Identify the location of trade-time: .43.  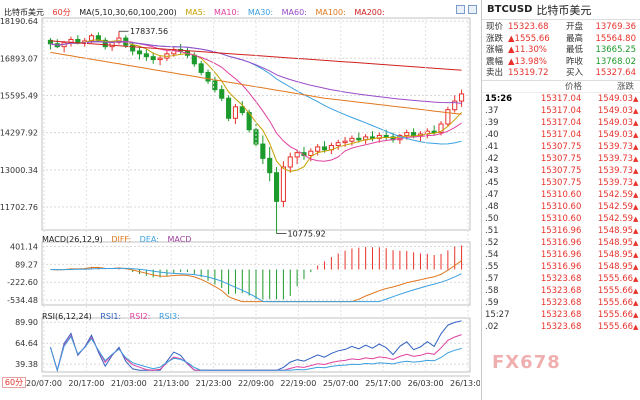
(492, 170).